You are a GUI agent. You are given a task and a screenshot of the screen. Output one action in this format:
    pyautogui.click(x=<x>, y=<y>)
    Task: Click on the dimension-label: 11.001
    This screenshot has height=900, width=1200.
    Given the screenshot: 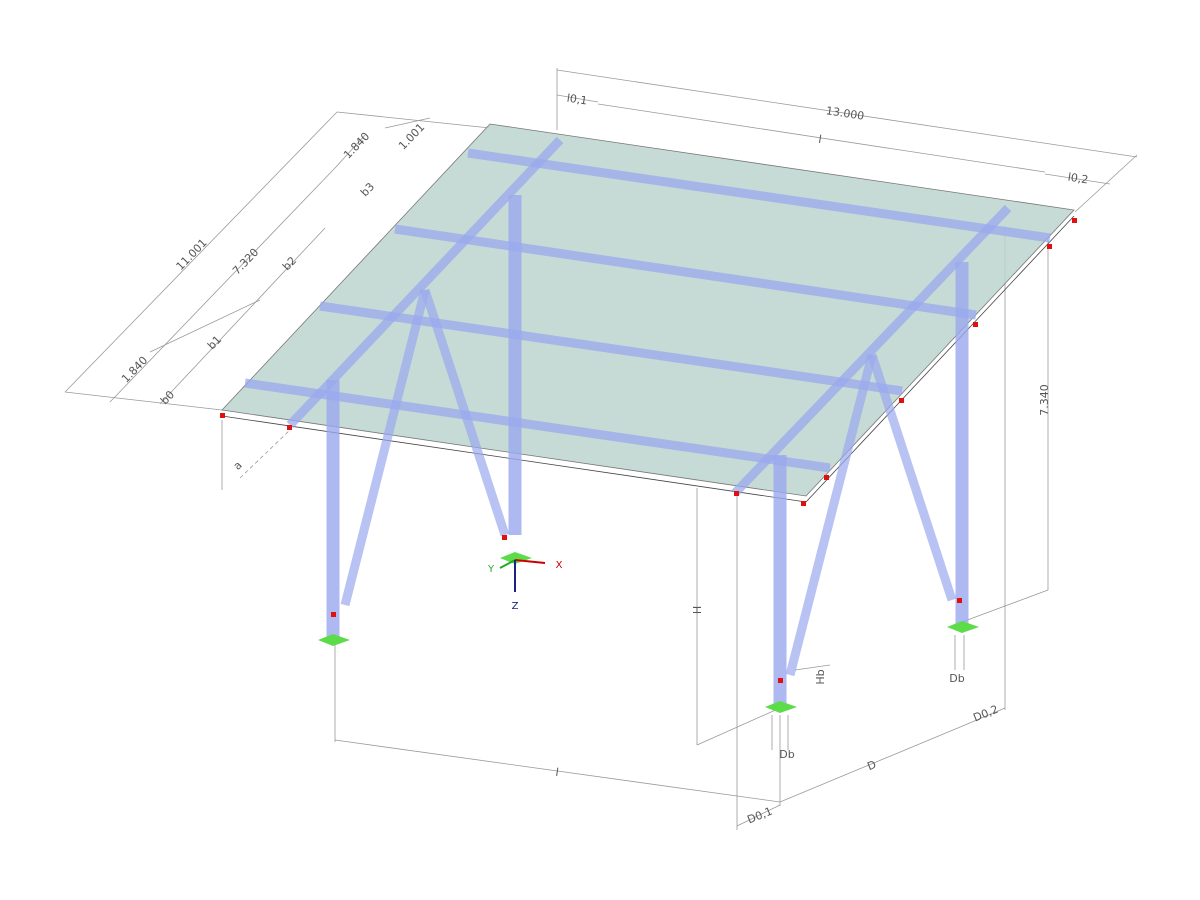 What is the action you would take?
    pyautogui.click(x=192, y=254)
    